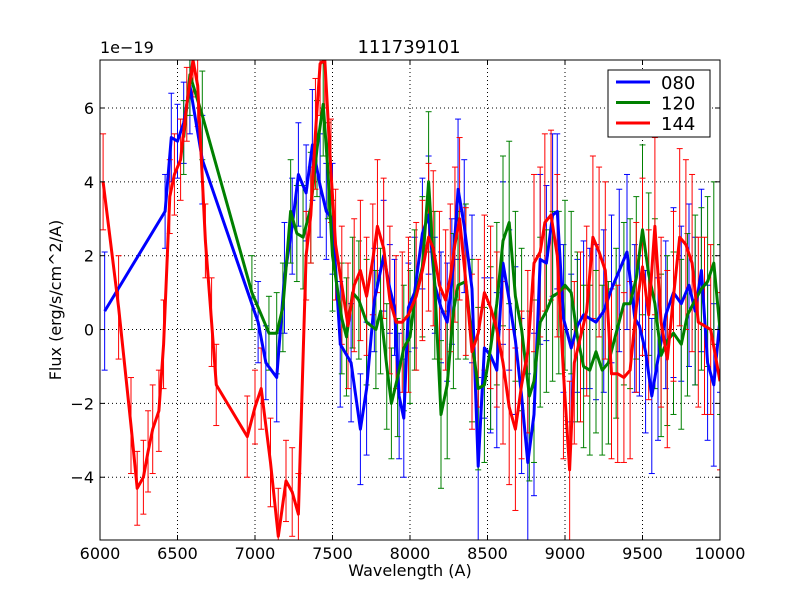  Describe the element at coordinates (678, 104) in the screenshot. I see `legend-label-120: 120` at that location.